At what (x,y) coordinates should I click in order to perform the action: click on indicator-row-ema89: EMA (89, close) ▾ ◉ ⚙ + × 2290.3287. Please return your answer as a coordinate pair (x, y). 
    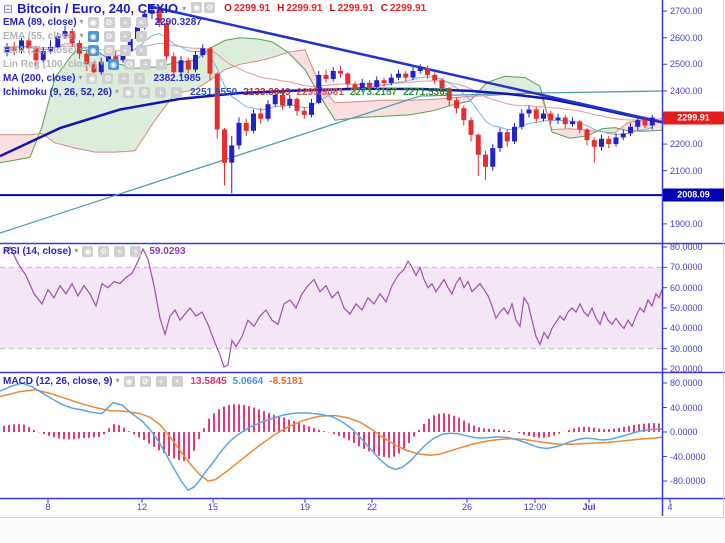
    Looking at the image, I should click on (102, 22).